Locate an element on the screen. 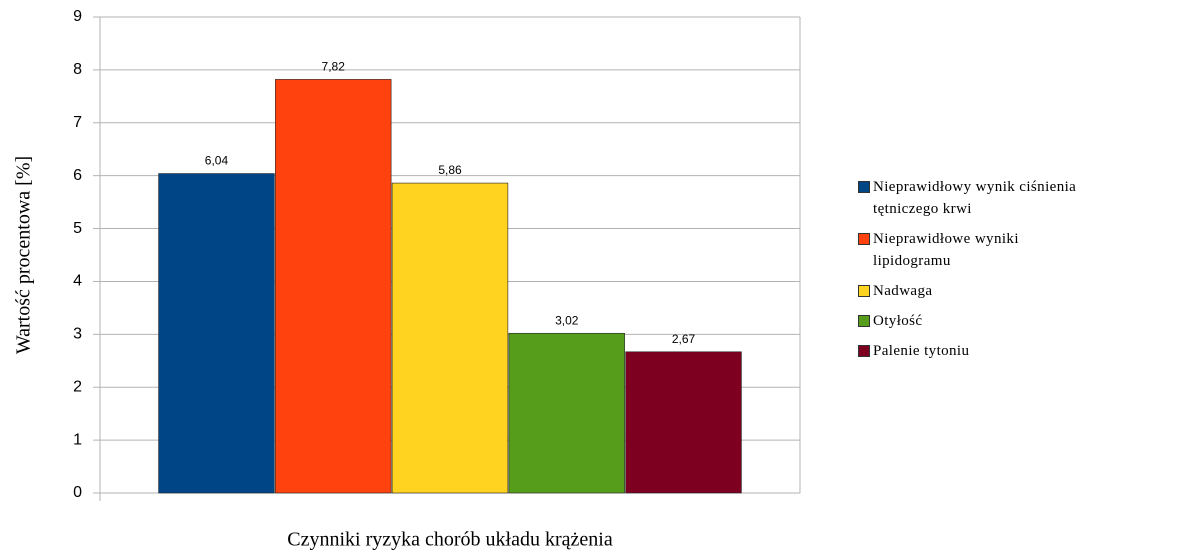 Image resolution: width=1200 pixels, height=556 pixels. data-label: 5,86 is located at coordinates (450, 170).